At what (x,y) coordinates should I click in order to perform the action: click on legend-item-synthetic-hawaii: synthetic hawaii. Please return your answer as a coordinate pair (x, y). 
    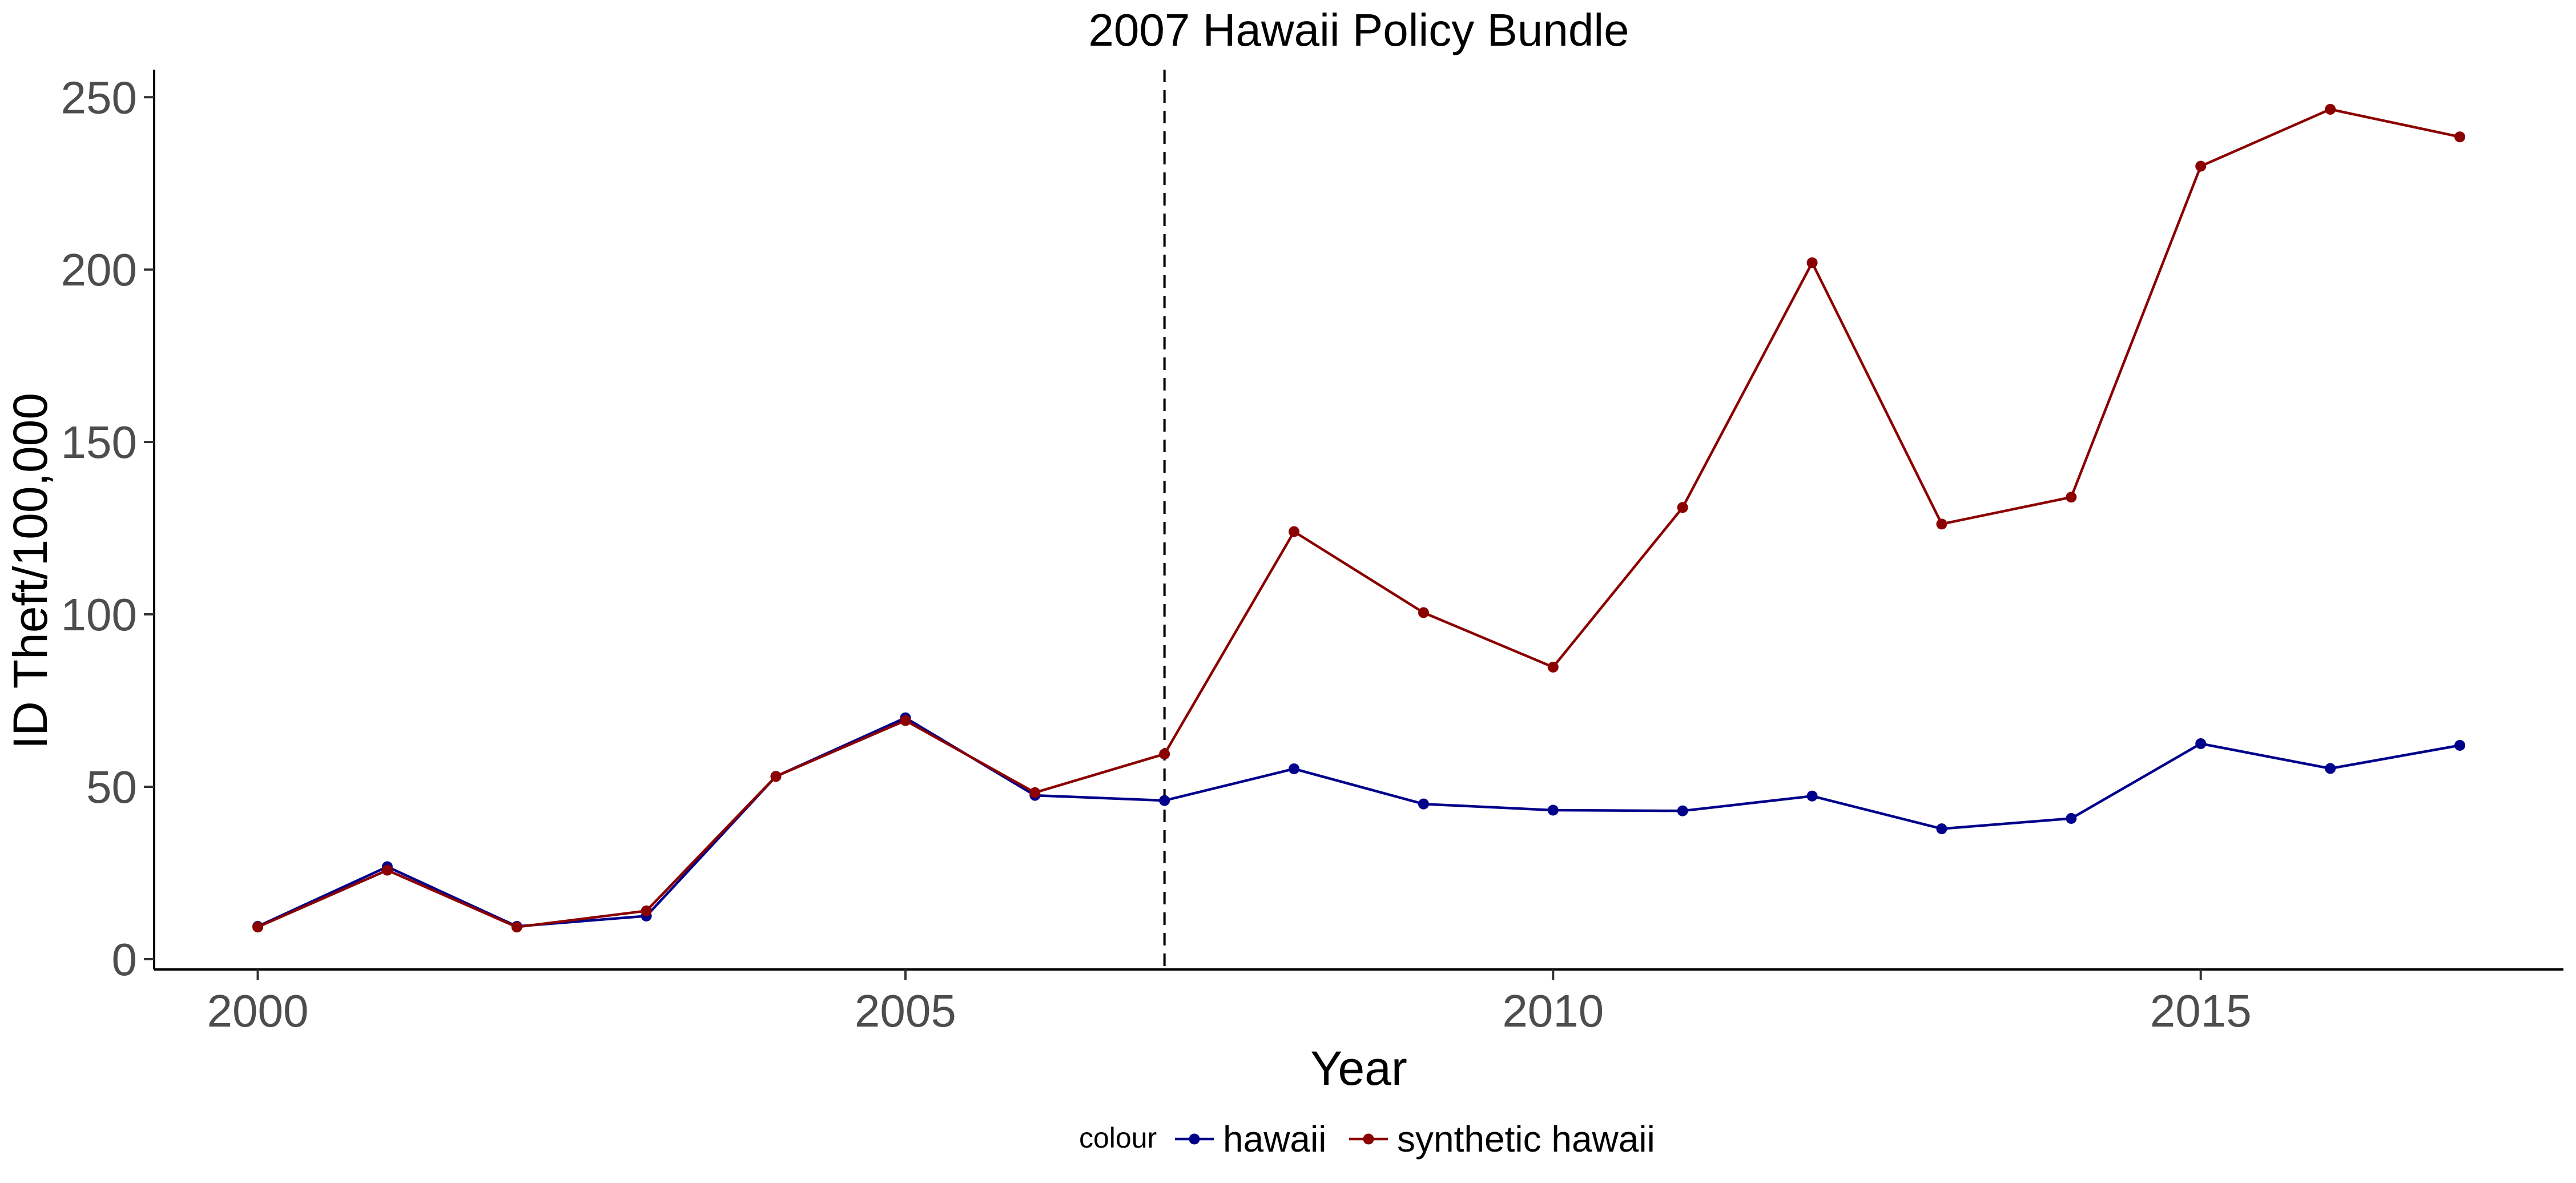
    Looking at the image, I should click on (1502, 1139).